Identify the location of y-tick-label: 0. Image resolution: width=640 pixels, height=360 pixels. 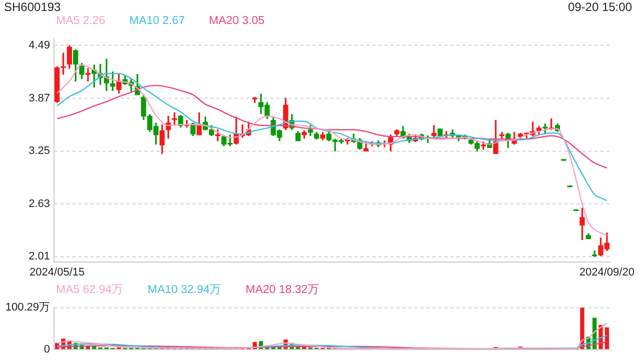
(47, 349).